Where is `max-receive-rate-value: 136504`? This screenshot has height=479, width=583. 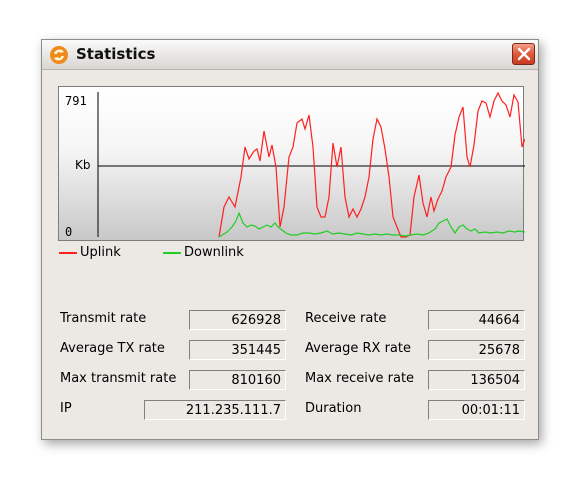 max-receive-rate-value: 136504 is located at coordinates (476, 380).